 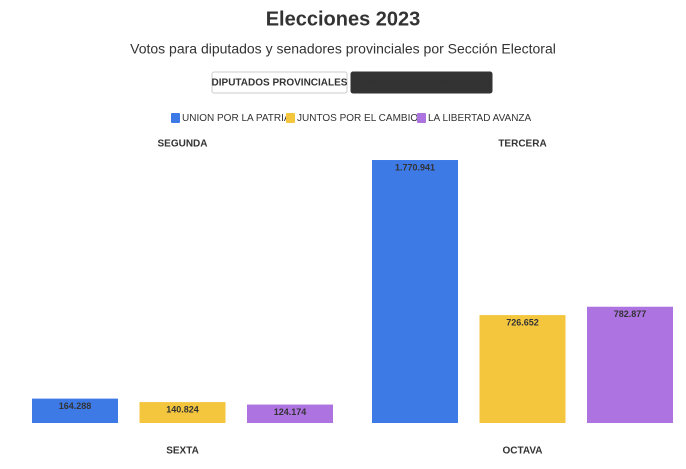 I want to click on value-label: 1.770.941, so click(x=415, y=167).